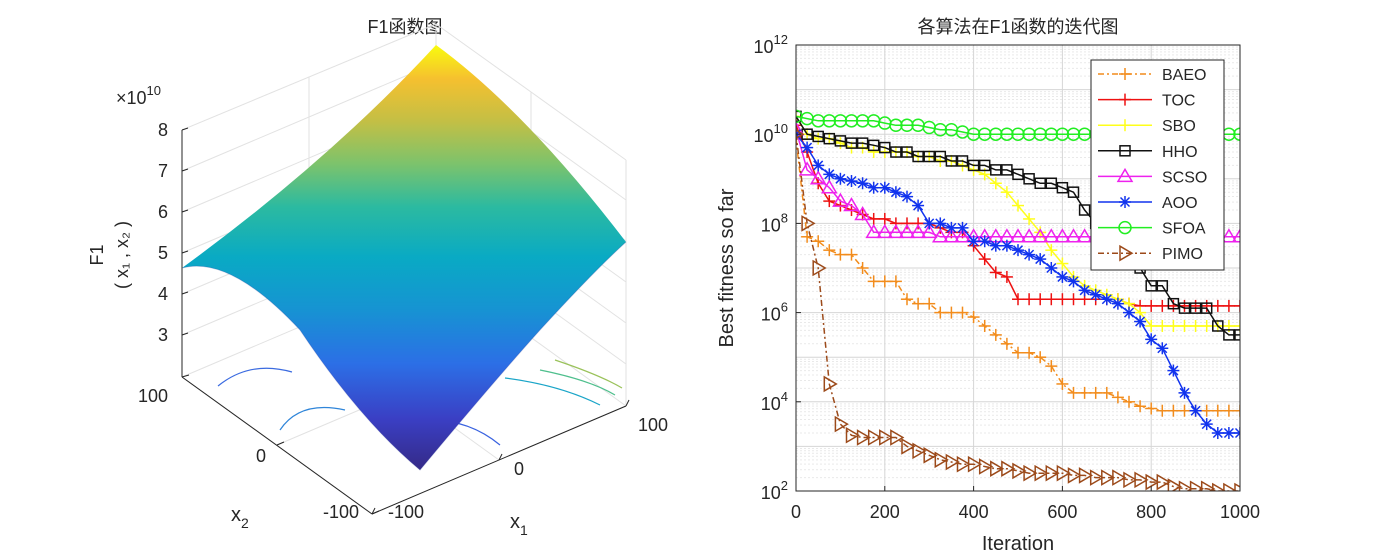  Describe the element at coordinates (1178, 101) in the screenshot. I see `legend-label: TOC` at that location.